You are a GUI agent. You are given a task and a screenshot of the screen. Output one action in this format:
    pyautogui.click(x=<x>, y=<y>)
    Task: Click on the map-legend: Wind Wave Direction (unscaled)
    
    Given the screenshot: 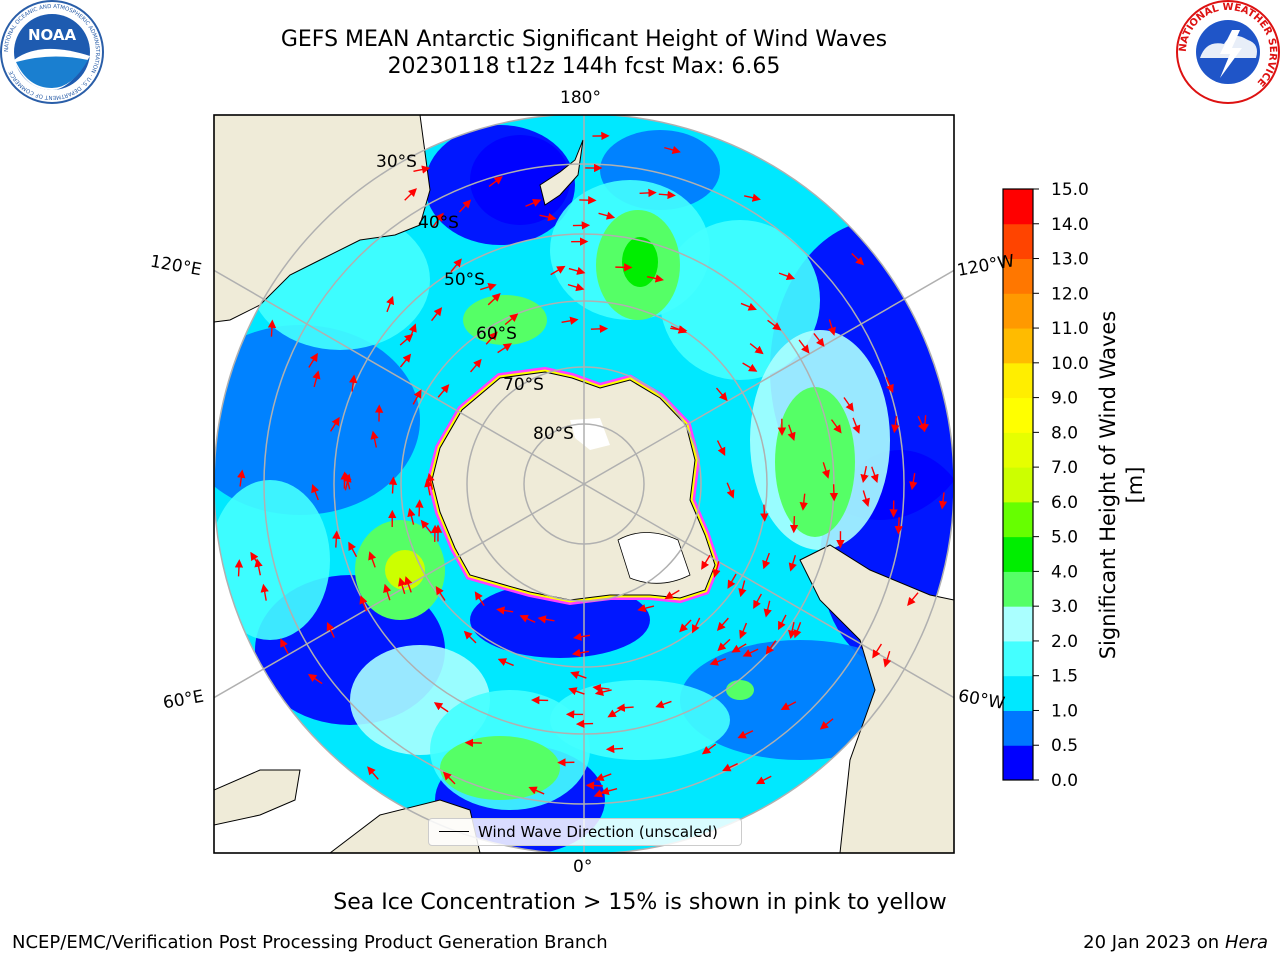 What is the action you would take?
    pyautogui.click(x=585, y=832)
    